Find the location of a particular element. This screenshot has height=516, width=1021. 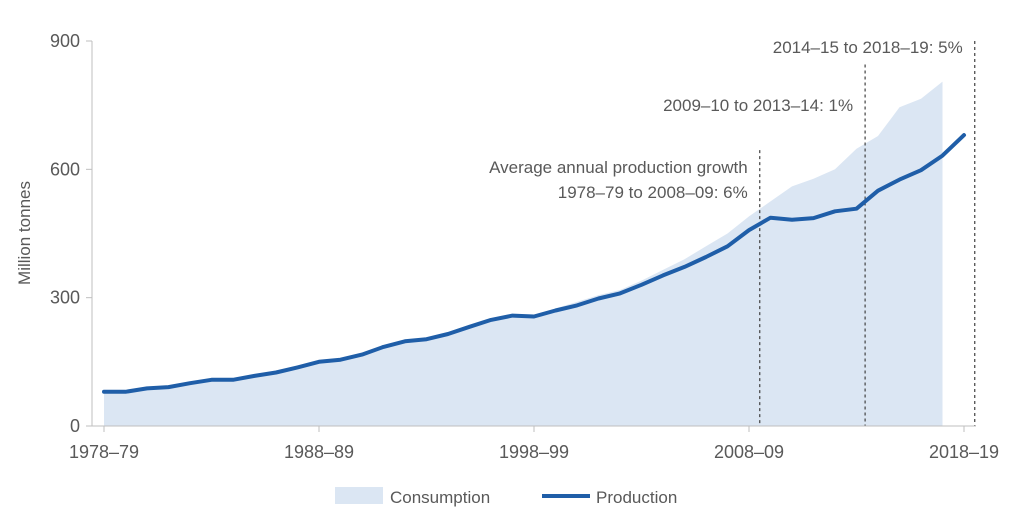

x-tick-label-2: 1988–89 is located at coordinates (319, 452).